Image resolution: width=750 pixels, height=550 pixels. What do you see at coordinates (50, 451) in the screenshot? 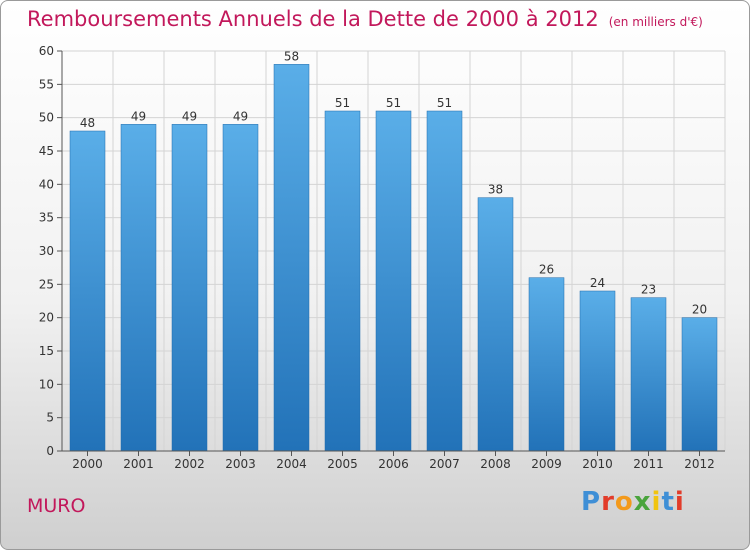
I see `y-tick-label: 0` at bounding box center [50, 451].